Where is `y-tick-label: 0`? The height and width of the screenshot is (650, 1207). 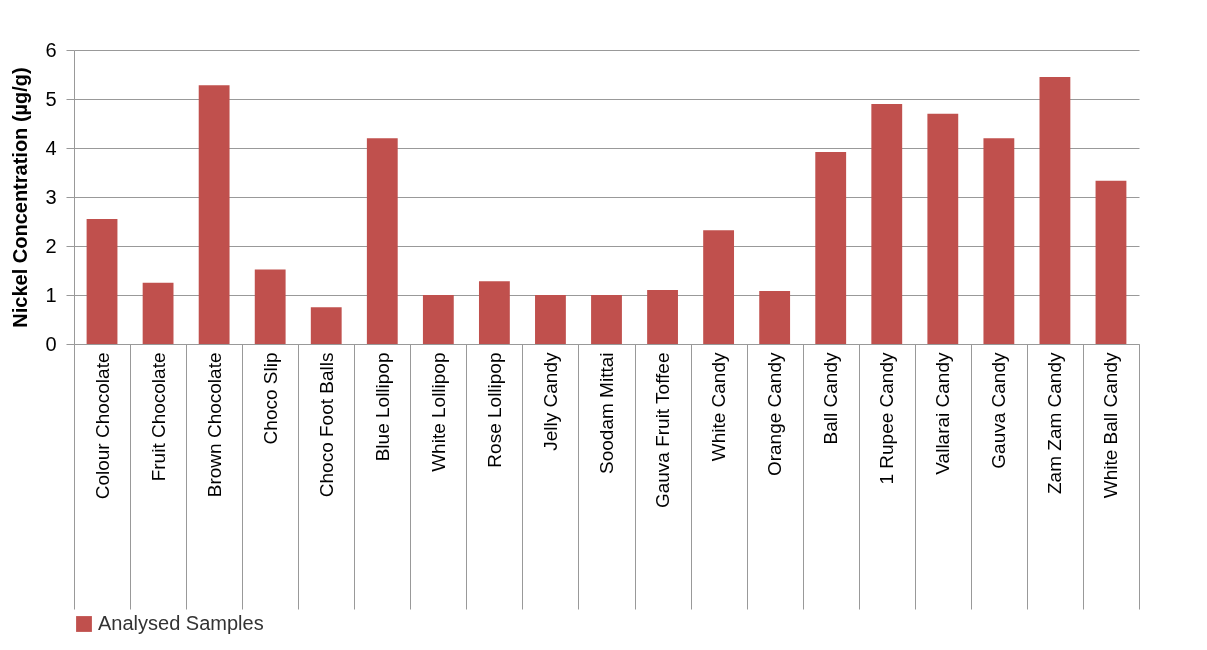 y-tick-label: 0 is located at coordinates (51, 343).